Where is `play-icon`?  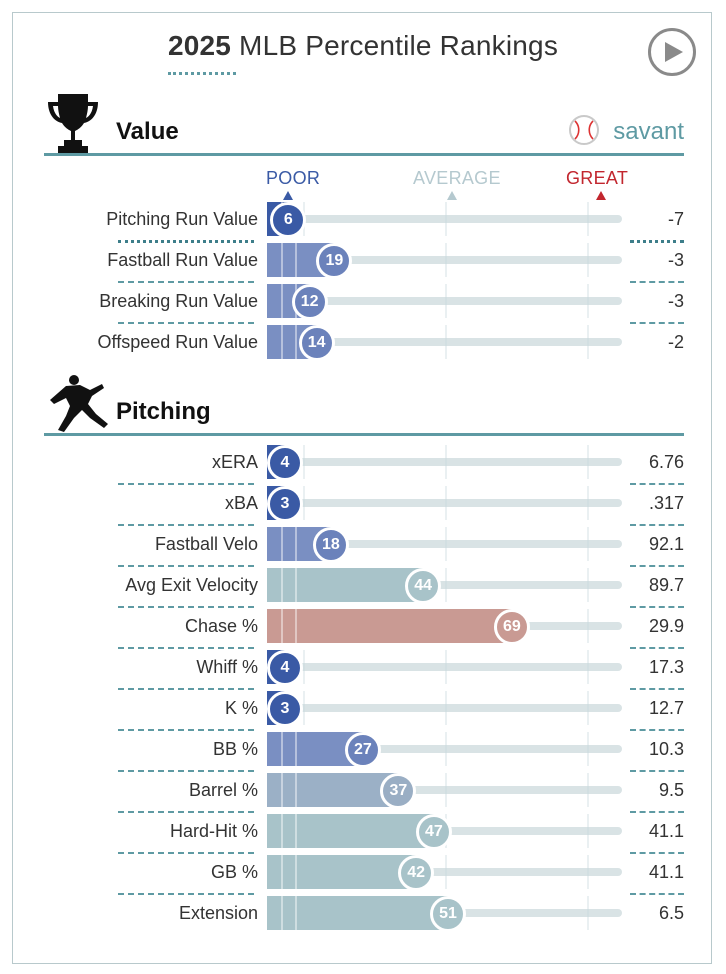 play-icon is located at coordinates (674, 52).